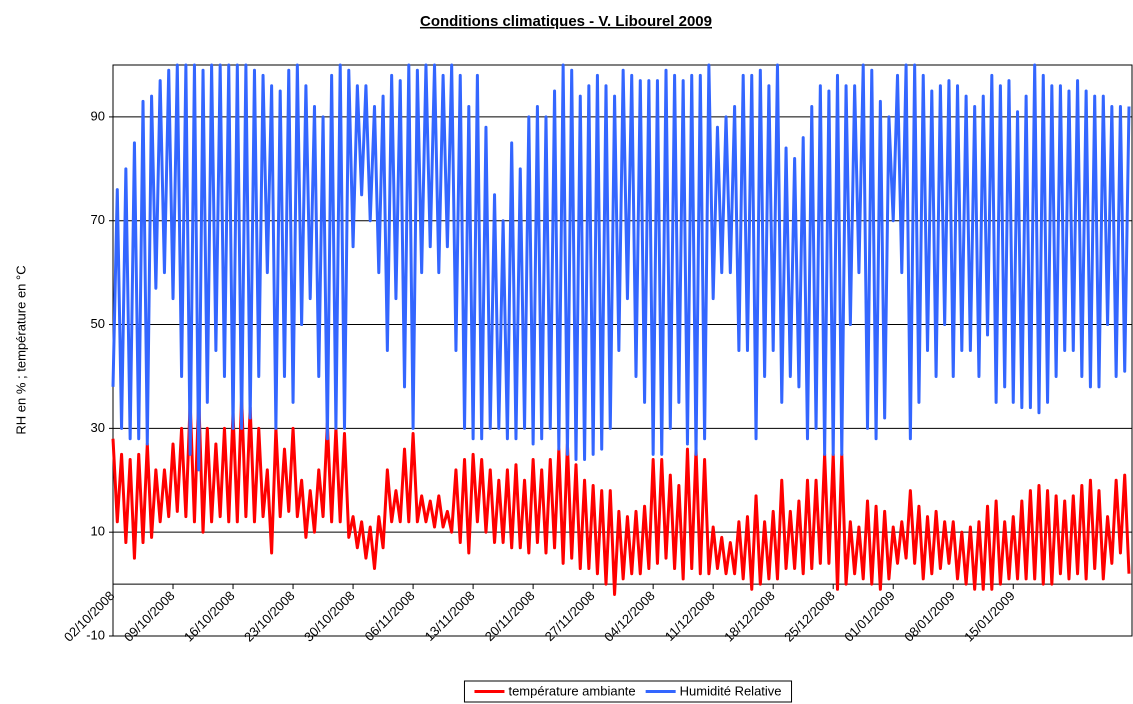  What do you see at coordinates (731, 690) in the screenshot?
I see `legend-label: Humidité Relative` at bounding box center [731, 690].